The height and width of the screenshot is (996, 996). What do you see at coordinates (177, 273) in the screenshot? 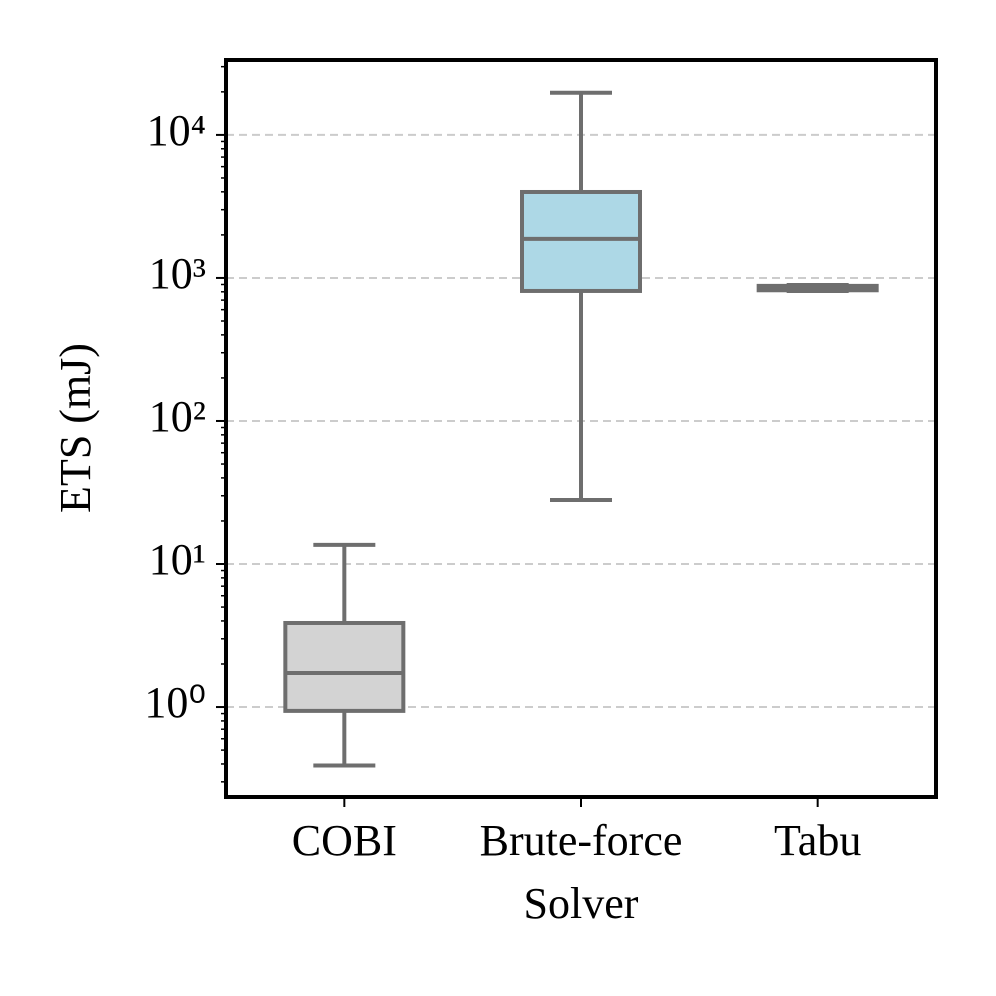
I see `y-tick-label: 10³` at bounding box center [177, 273].